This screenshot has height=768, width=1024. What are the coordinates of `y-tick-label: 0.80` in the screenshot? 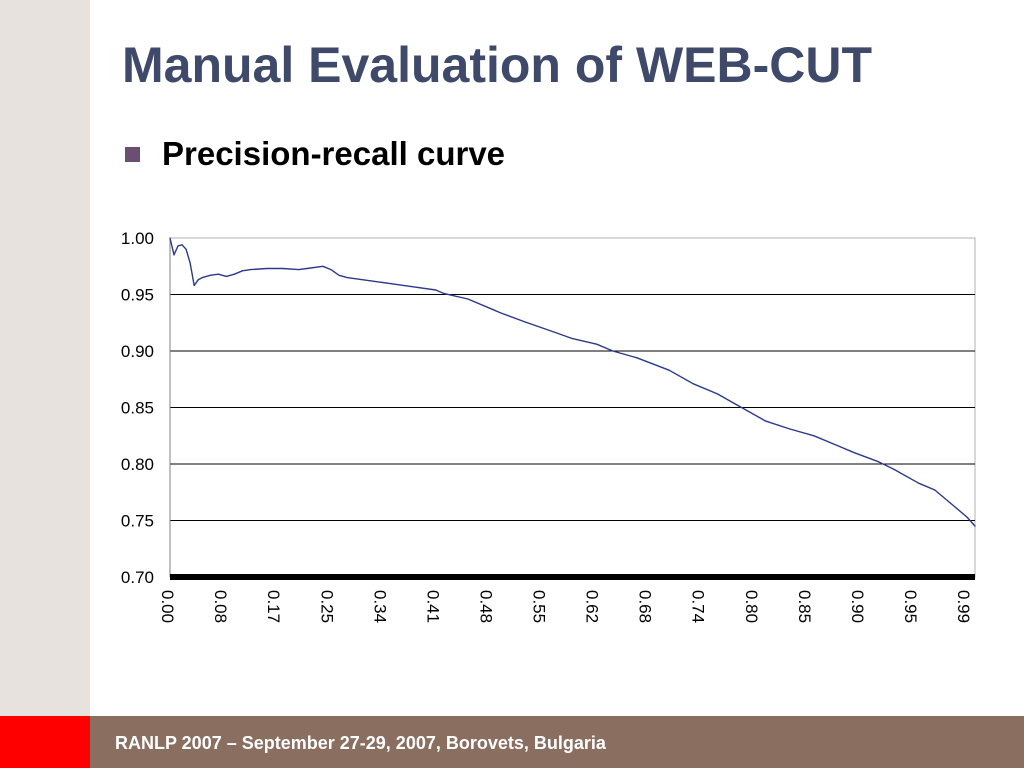 It's located at (137, 464).